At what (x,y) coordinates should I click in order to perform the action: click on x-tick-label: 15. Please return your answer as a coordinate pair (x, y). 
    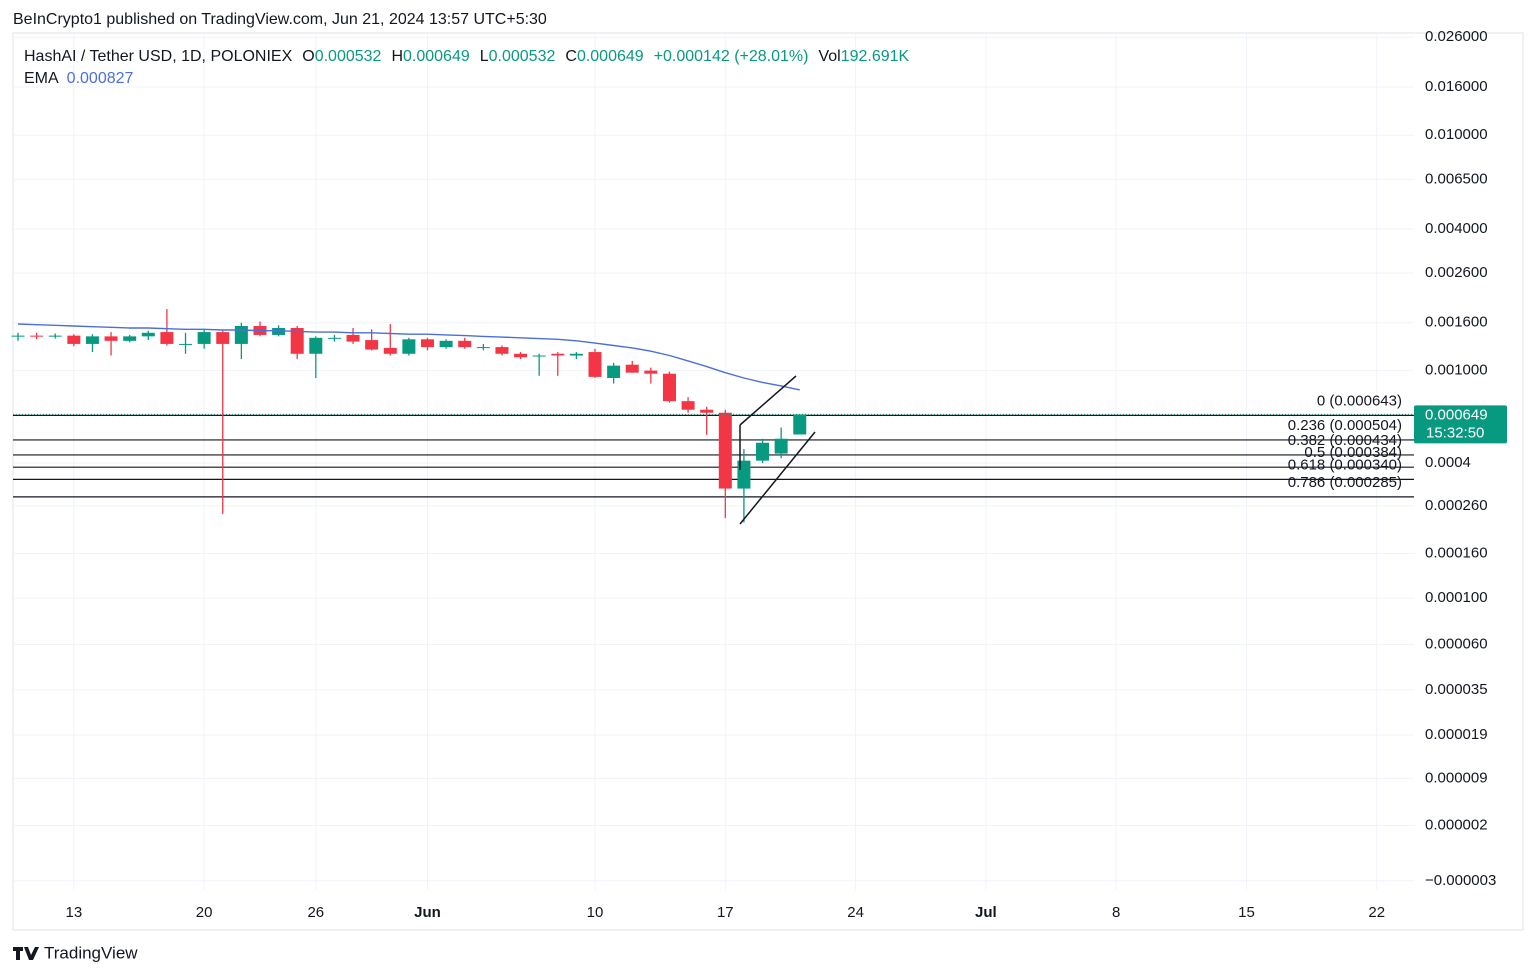
    Looking at the image, I should click on (1246, 912).